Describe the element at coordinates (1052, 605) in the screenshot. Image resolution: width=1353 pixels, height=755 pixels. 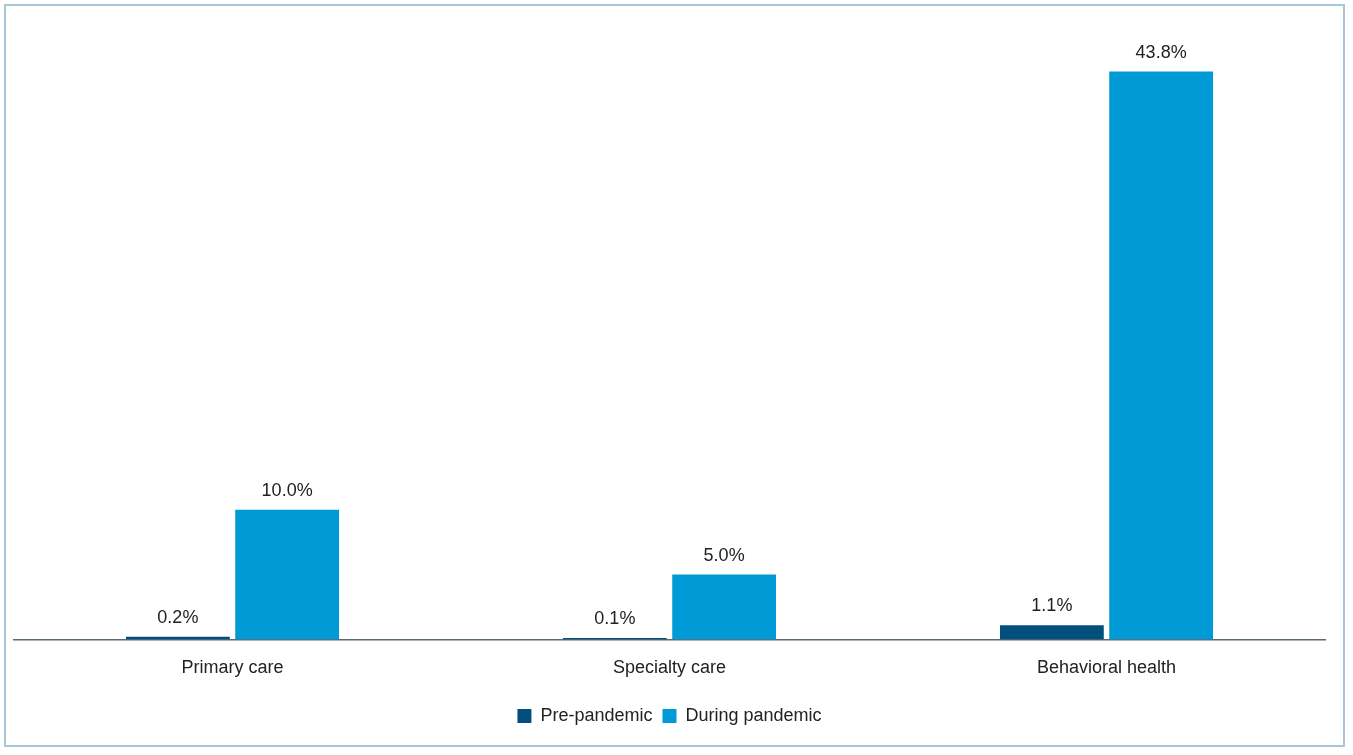
I see `data-label: 1.1%` at that location.